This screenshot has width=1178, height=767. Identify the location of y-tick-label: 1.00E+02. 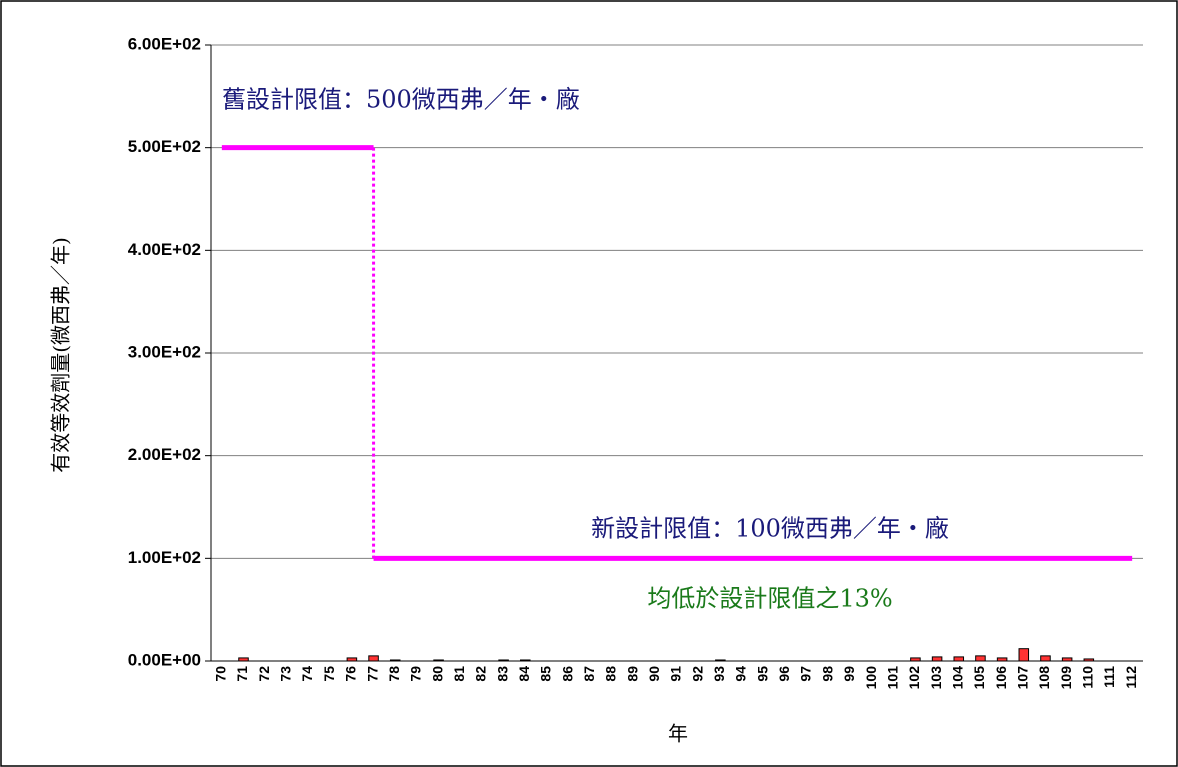
(164, 557).